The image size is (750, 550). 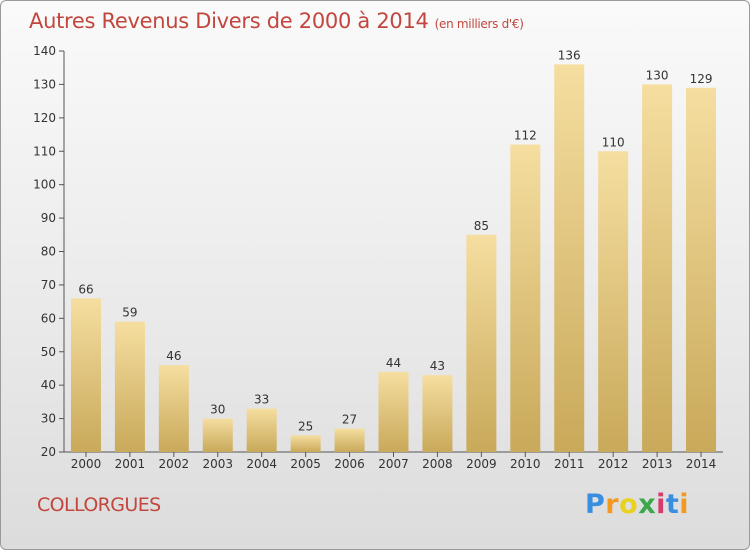 What do you see at coordinates (657, 75) in the screenshot?
I see `data-label: 130` at bounding box center [657, 75].